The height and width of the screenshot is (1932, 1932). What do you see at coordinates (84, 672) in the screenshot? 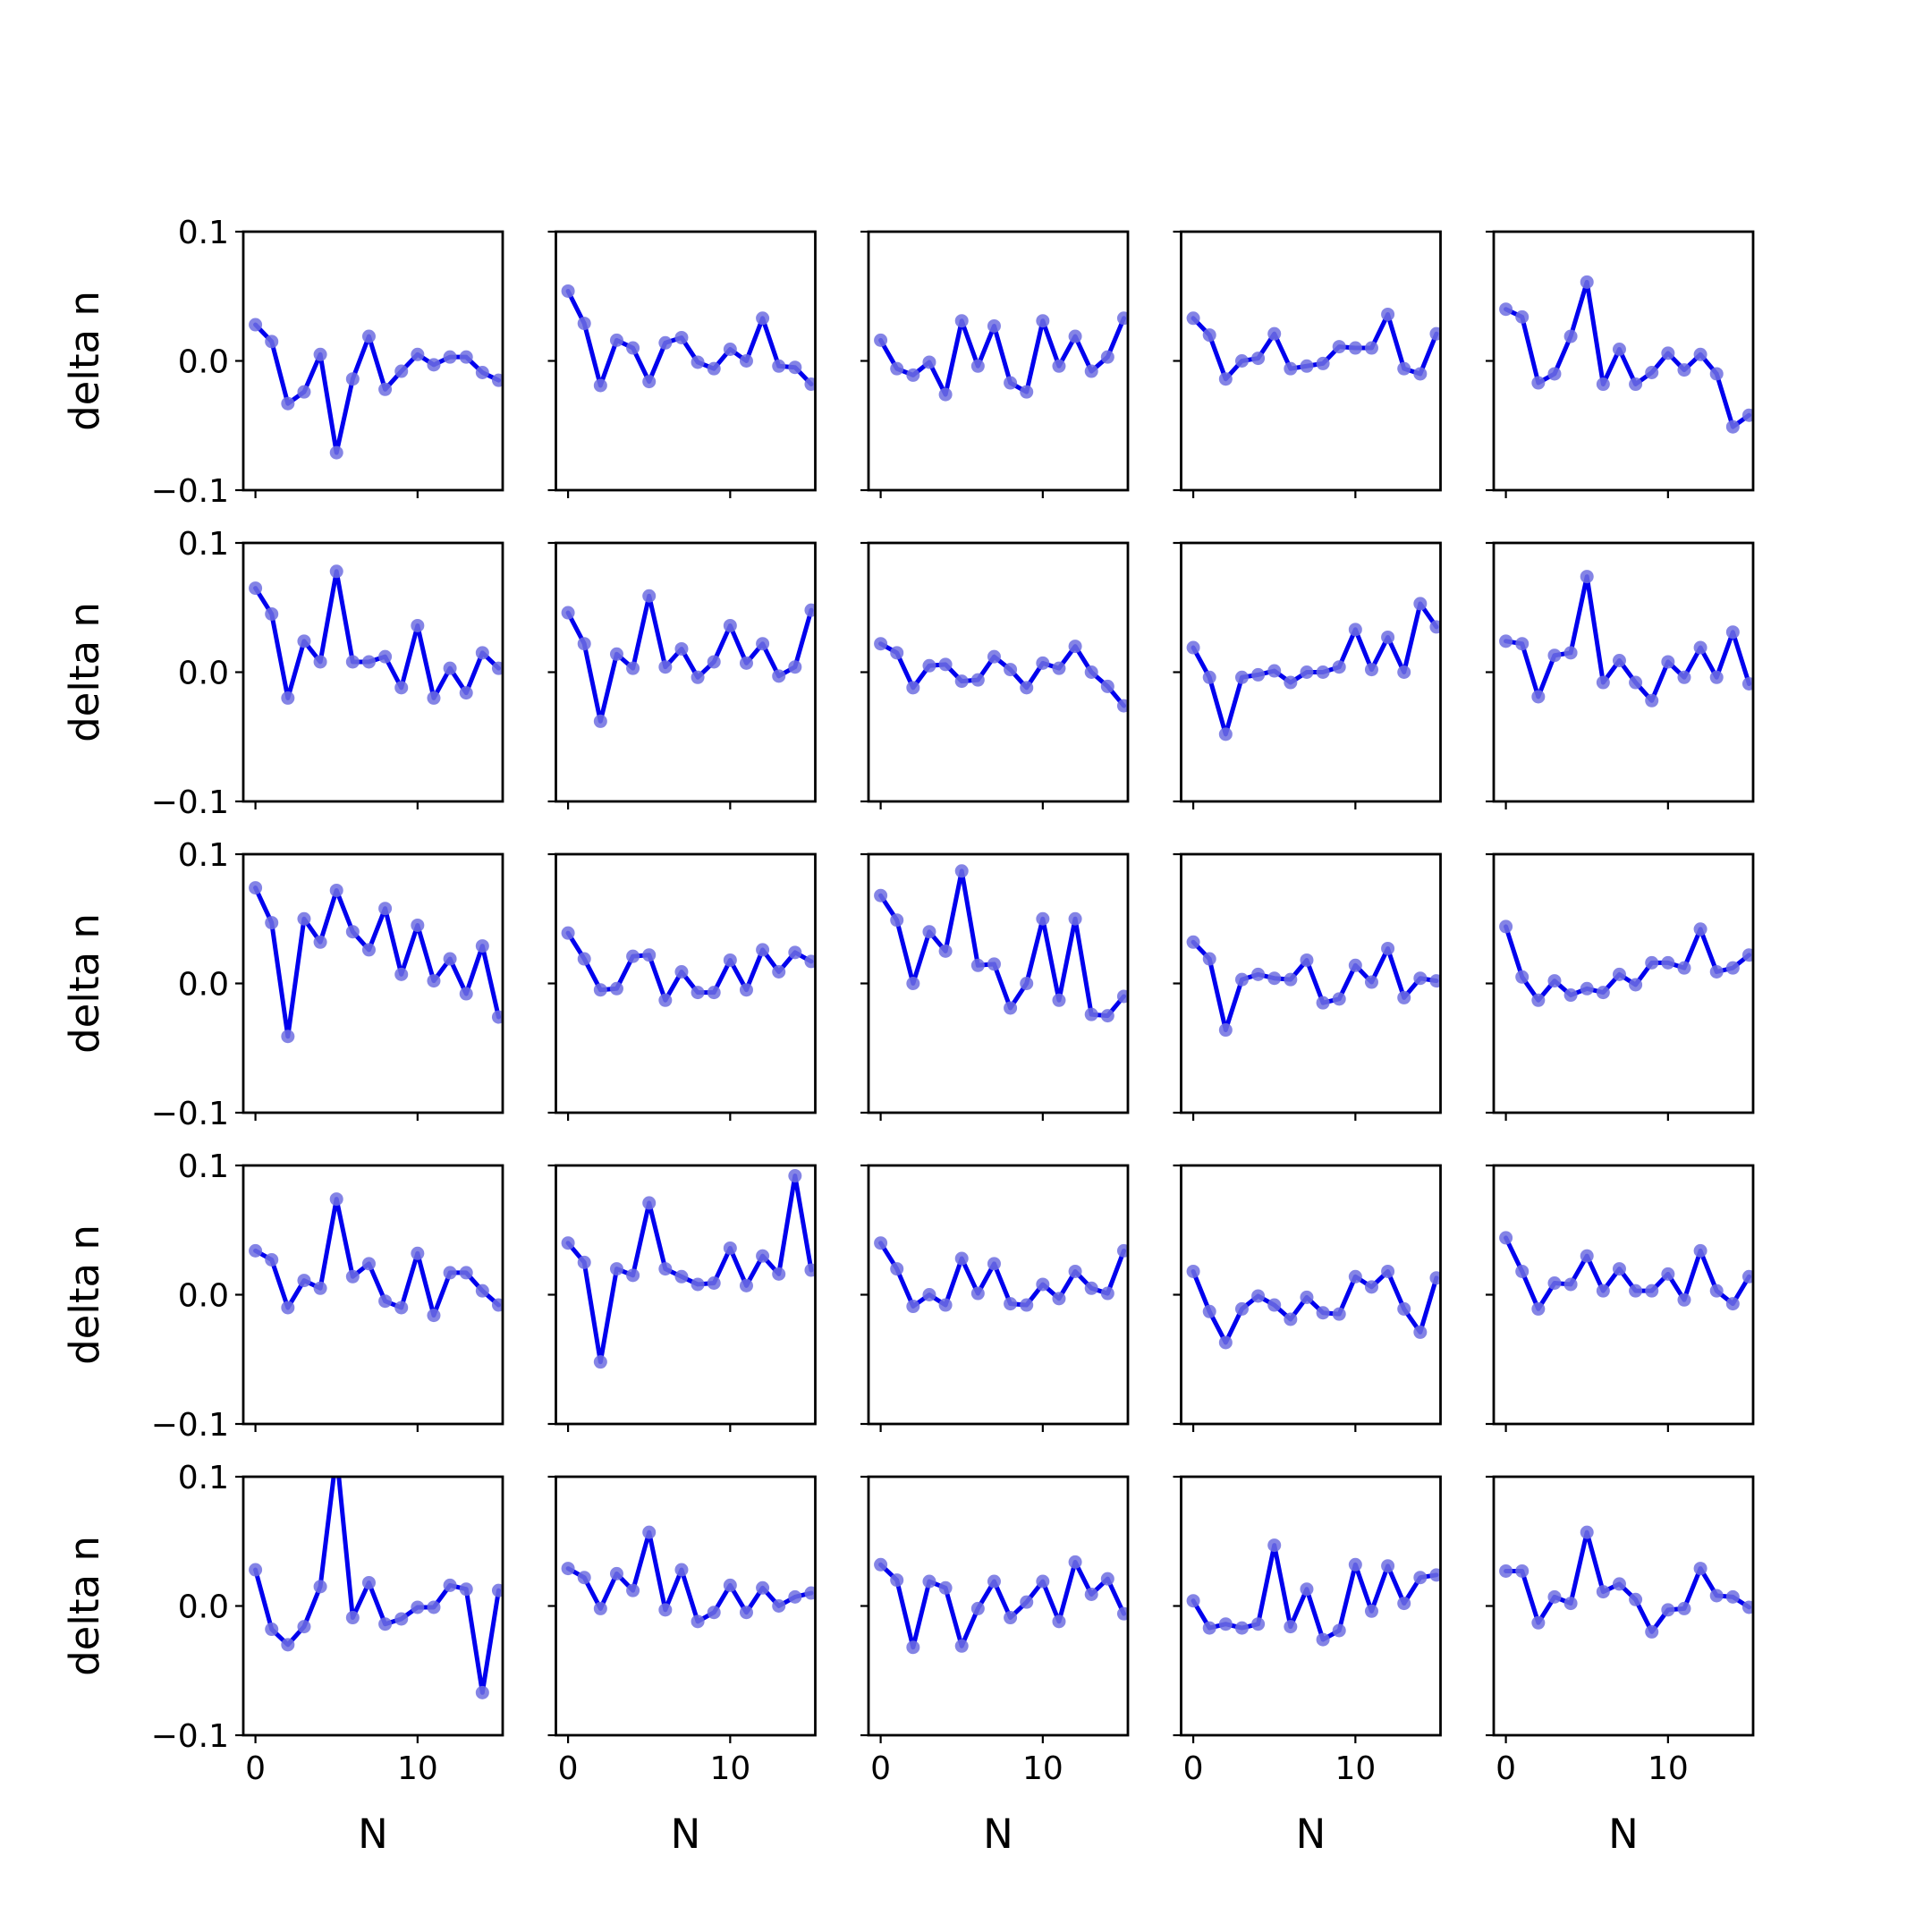
I see `y-axis-title: delta n` at bounding box center [84, 672].